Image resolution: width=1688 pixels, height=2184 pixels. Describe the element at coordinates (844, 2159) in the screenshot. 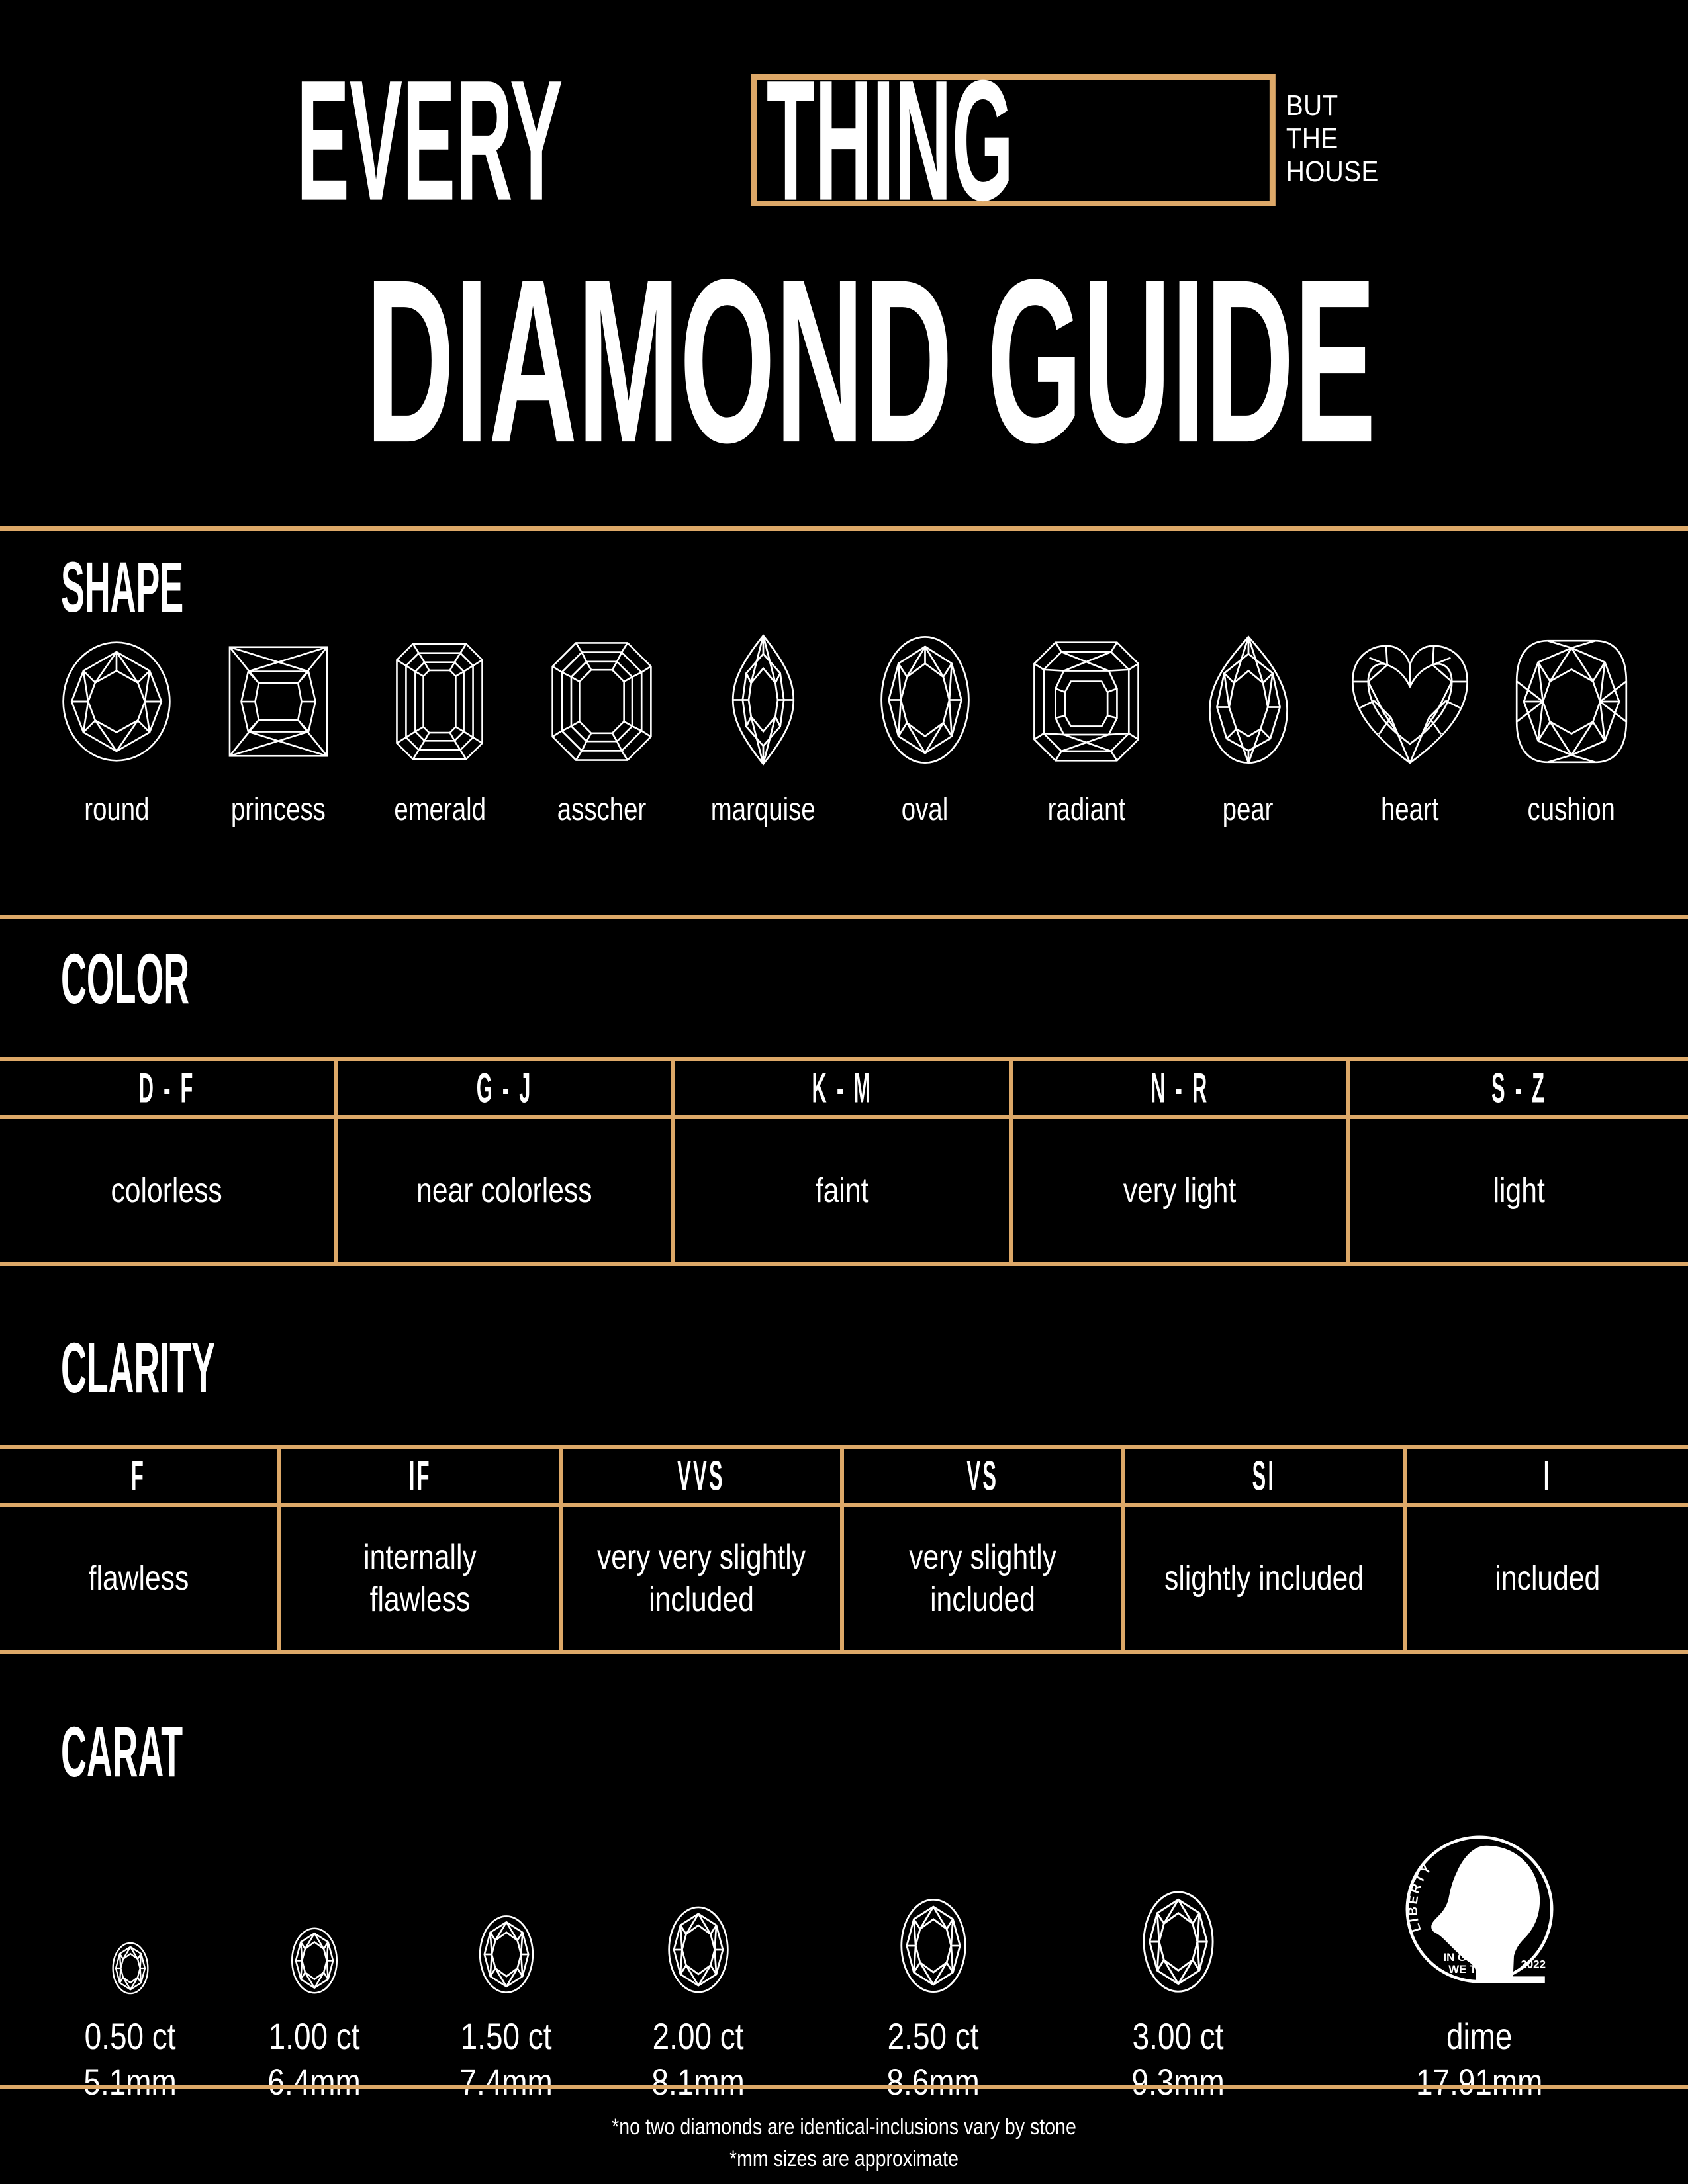

I see `footnote-2: *mm sizes are approximate` at that location.